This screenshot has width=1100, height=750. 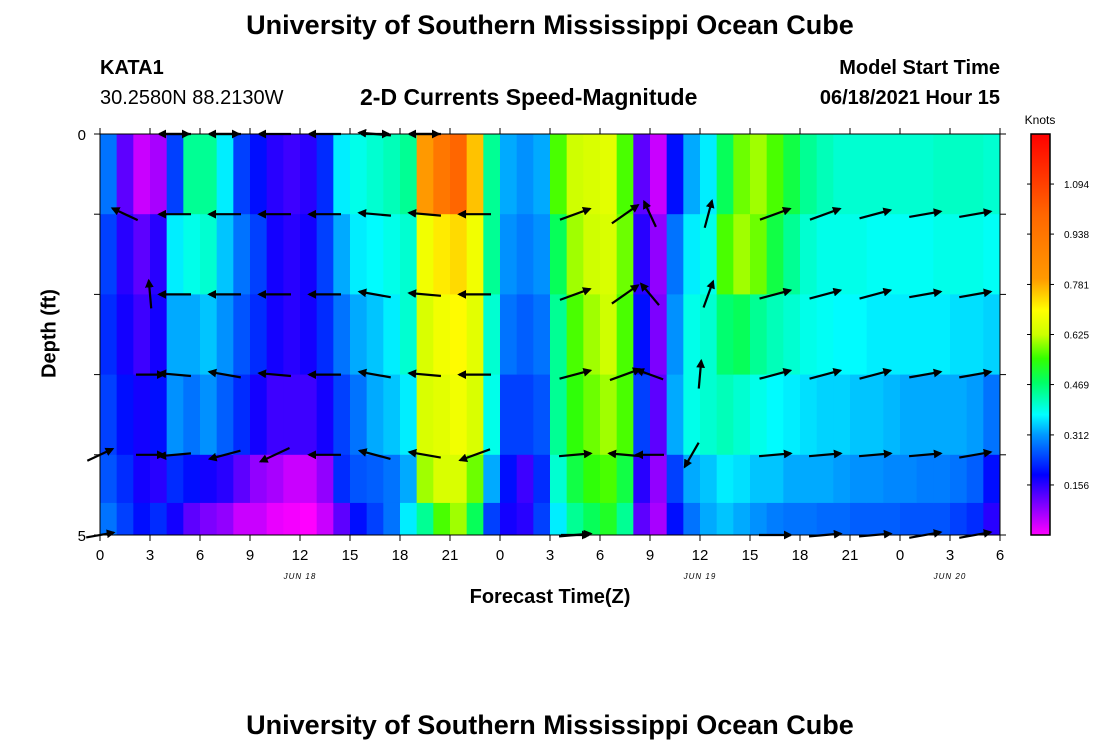 What do you see at coordinates (550, 555) in the screenshot?
I see `x-tick-label: 3` at bounding box center [550, 555].